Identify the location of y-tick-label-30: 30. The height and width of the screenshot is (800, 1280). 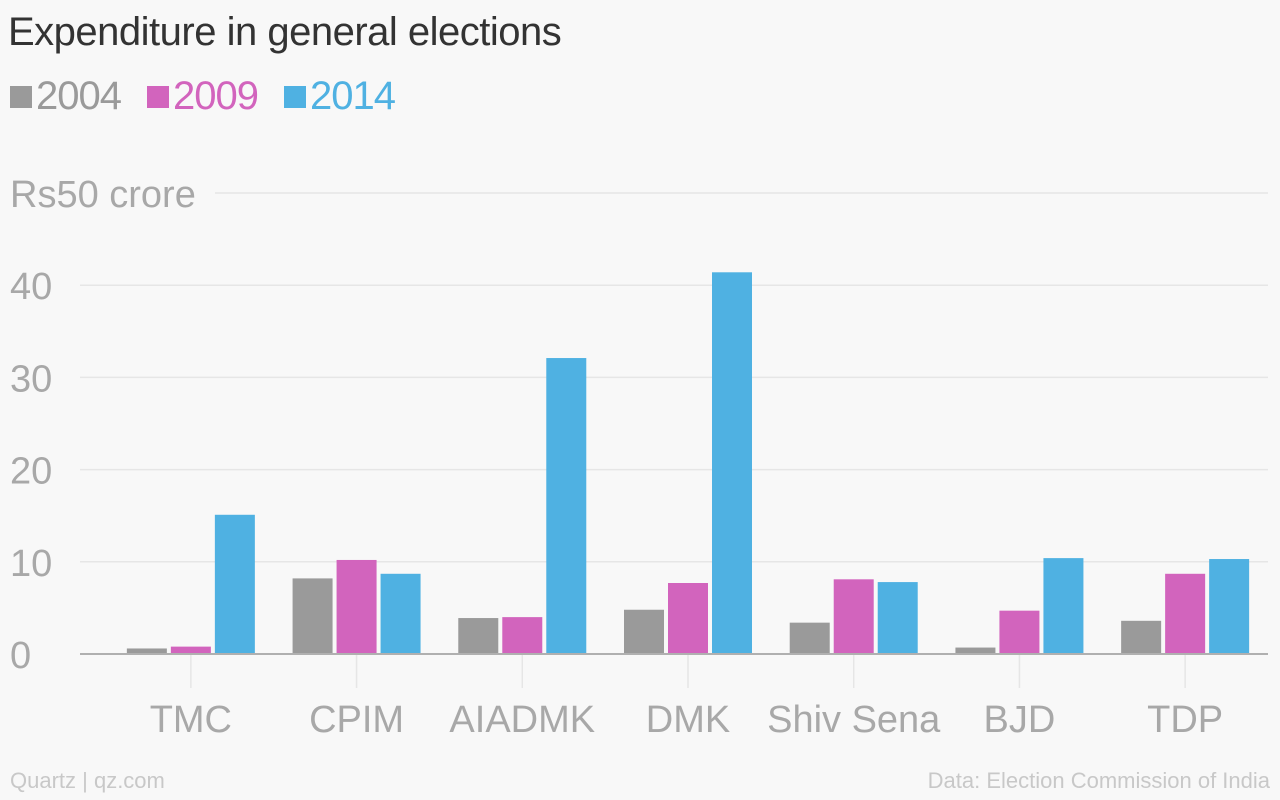
(31, 379).